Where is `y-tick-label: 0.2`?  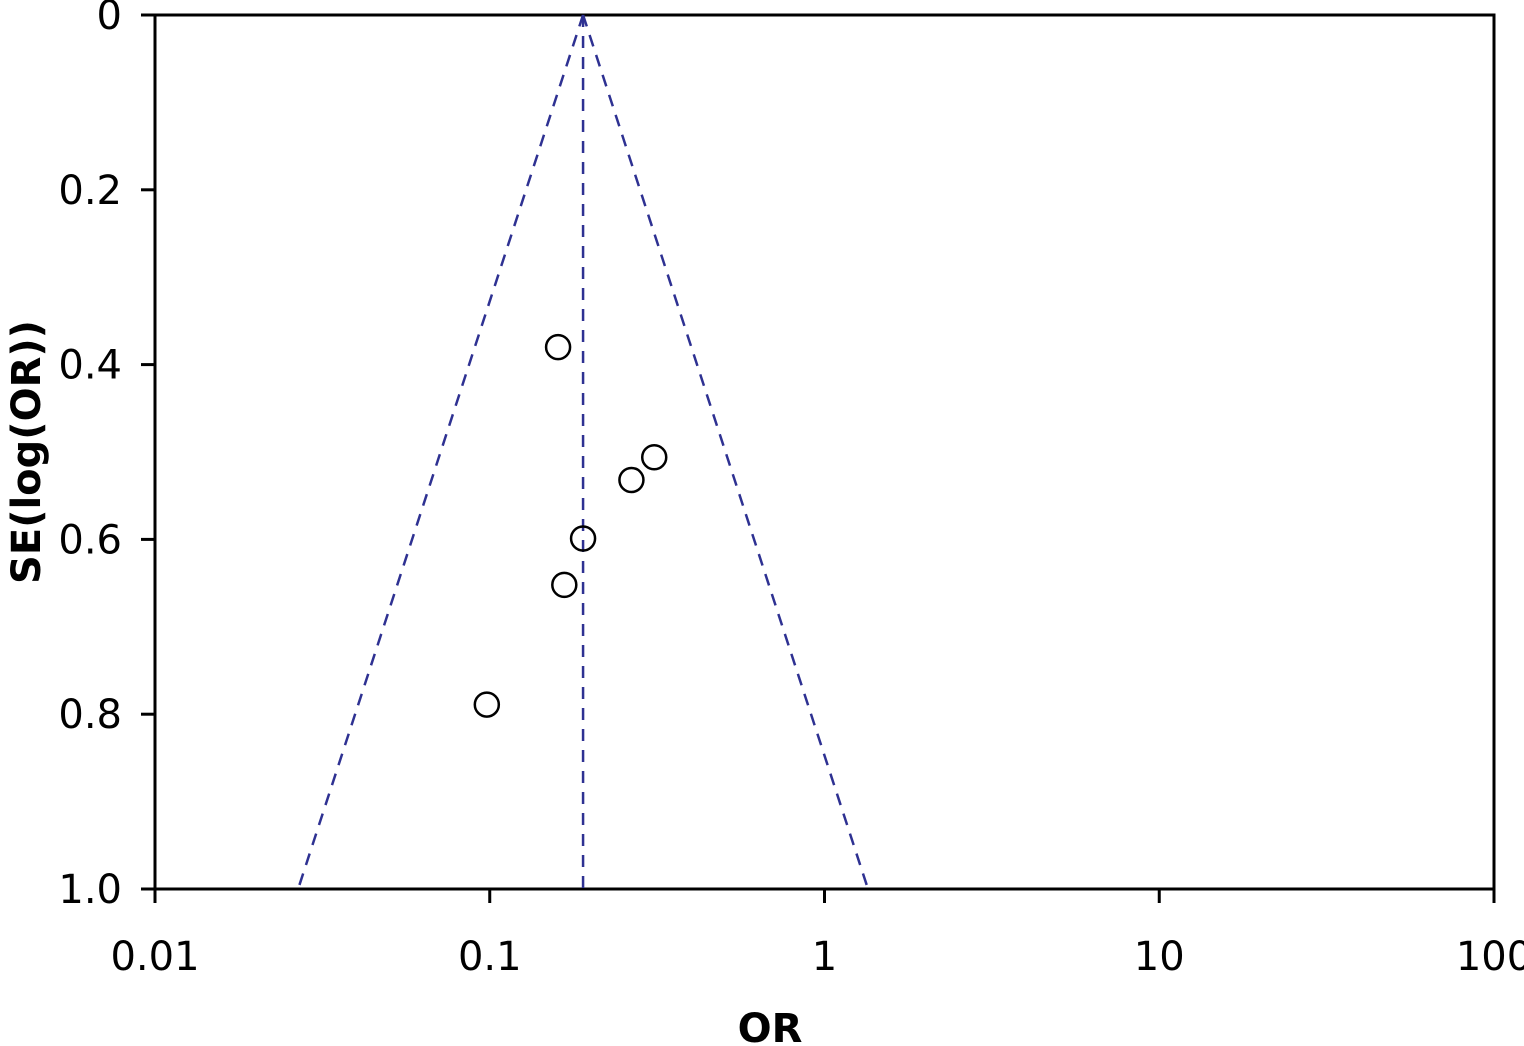 y-tick-label: 0.2 is located at coordinates (90, 191).